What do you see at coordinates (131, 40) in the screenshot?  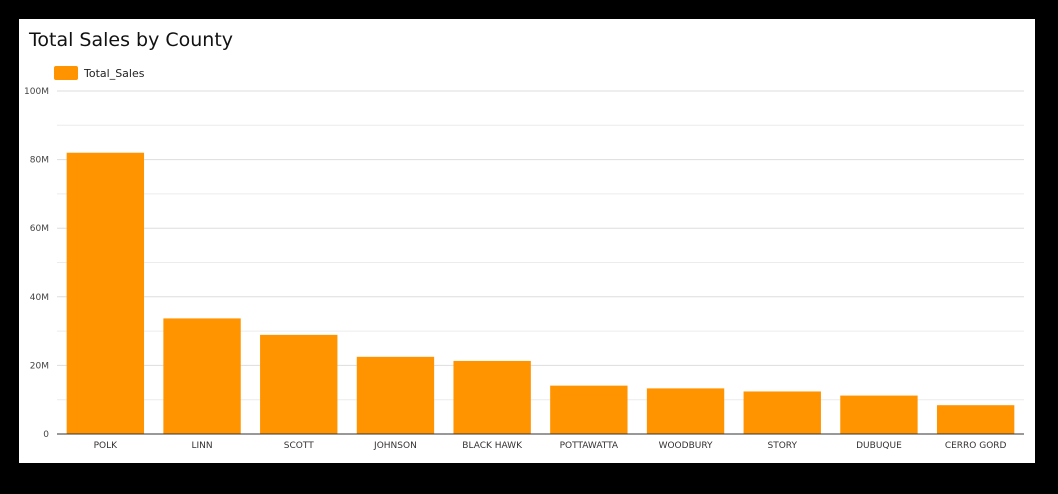 I see `chart-title: Total Sales by County` at bounding box center [131, 40].